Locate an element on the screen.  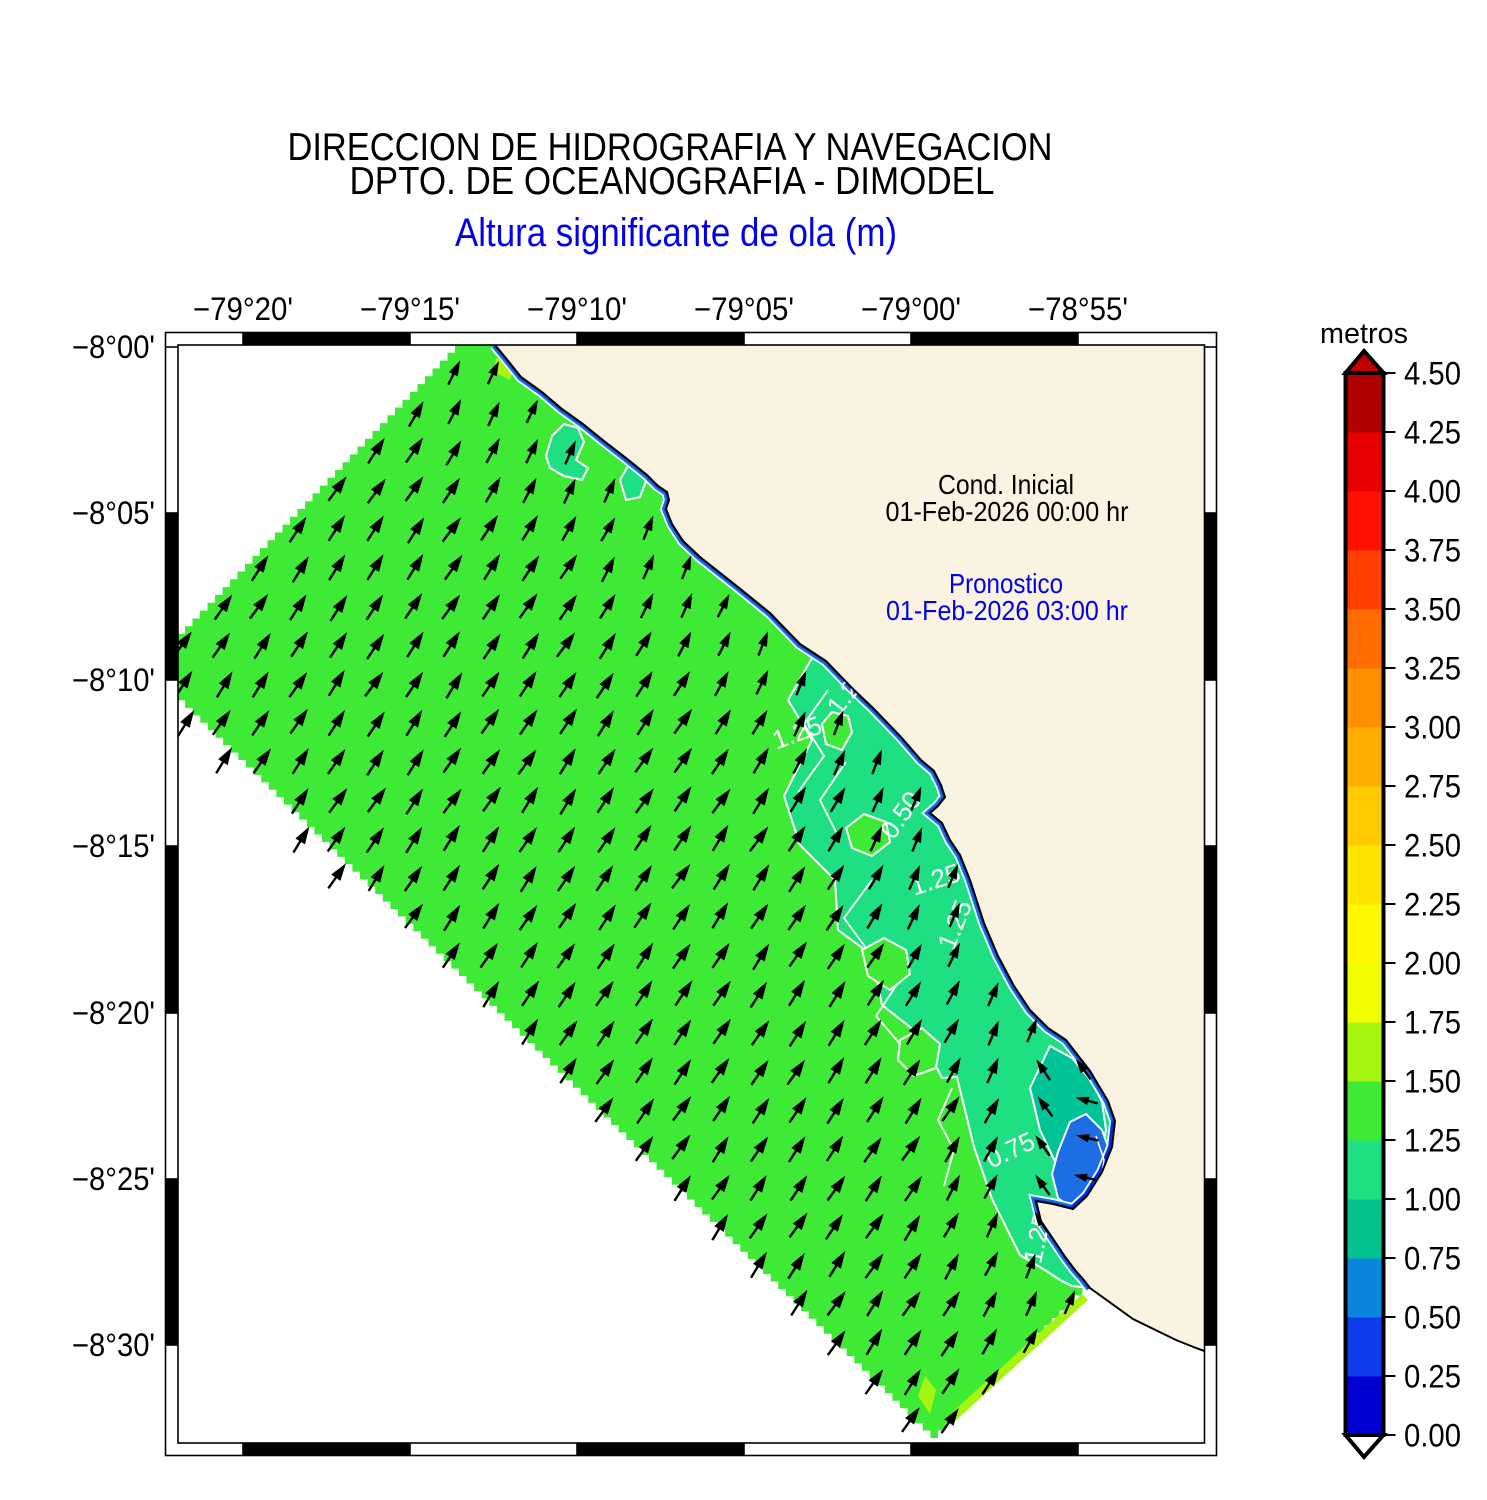
svg-text: 2.25 is located at coordinates (1432, 905).